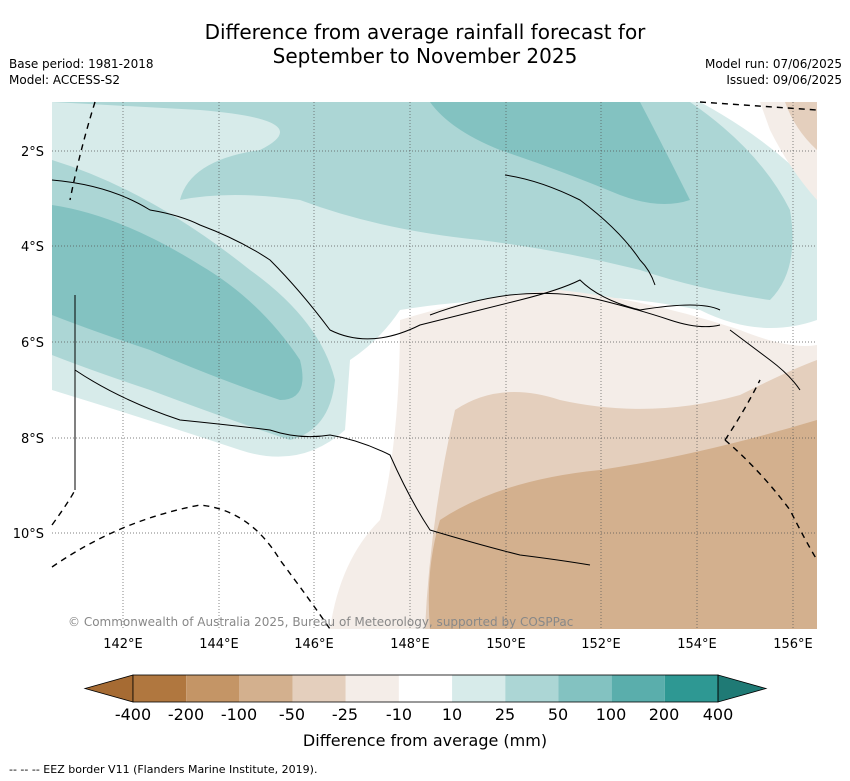  I want to click on lat-label: 10°S, so click(28, 534).